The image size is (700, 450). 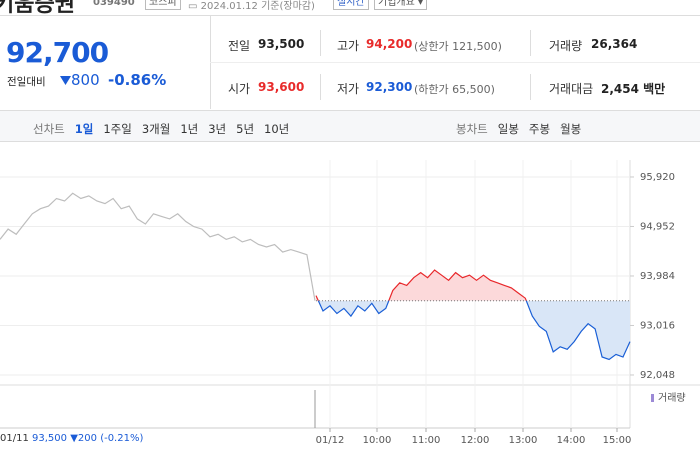 I want to click on realtime-button: 실시간, so click(x=351, y=5).